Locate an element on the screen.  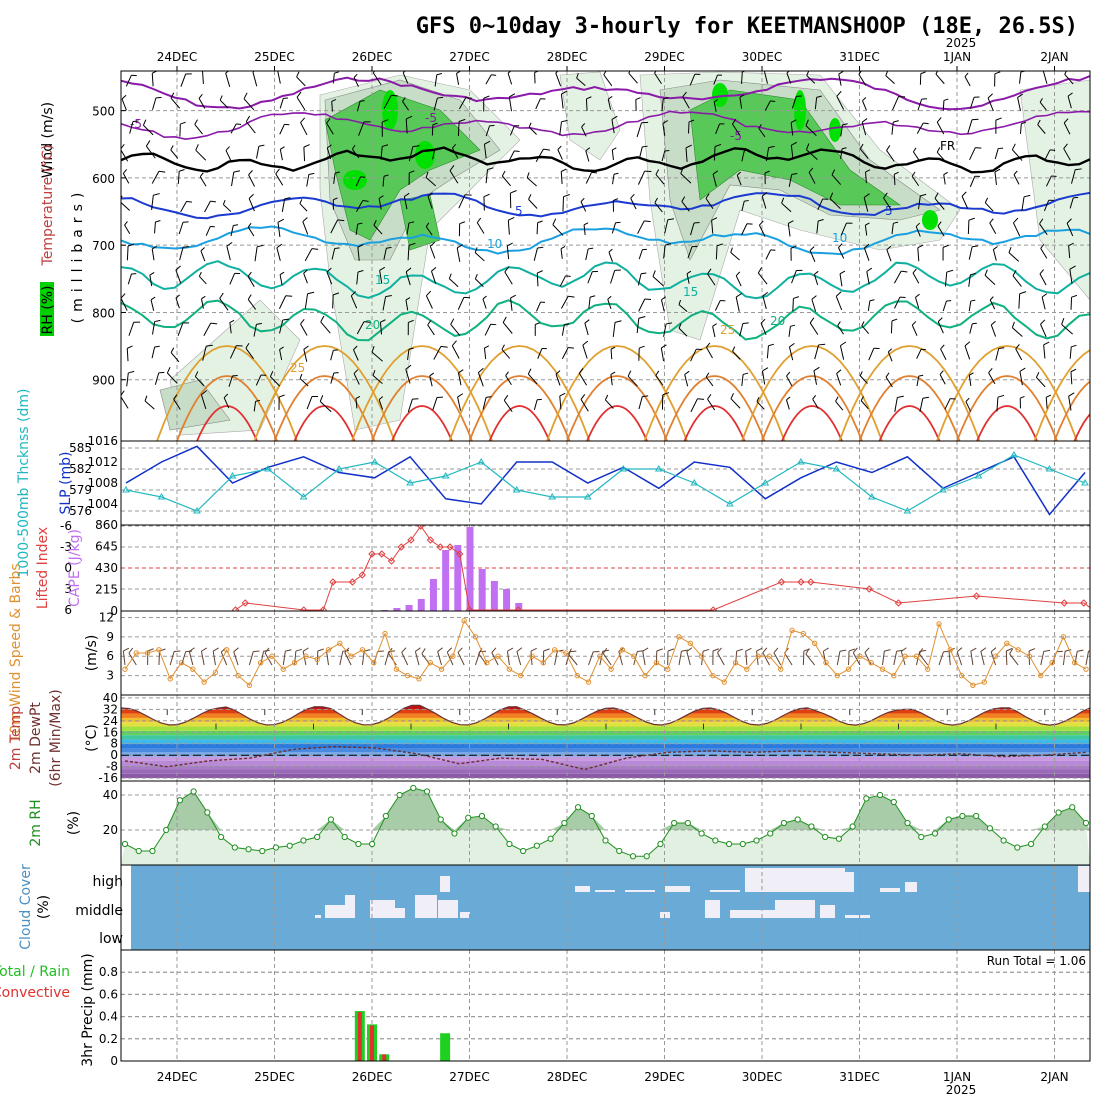
top-date-label: 30DEC is located at coordinates (762, 57).